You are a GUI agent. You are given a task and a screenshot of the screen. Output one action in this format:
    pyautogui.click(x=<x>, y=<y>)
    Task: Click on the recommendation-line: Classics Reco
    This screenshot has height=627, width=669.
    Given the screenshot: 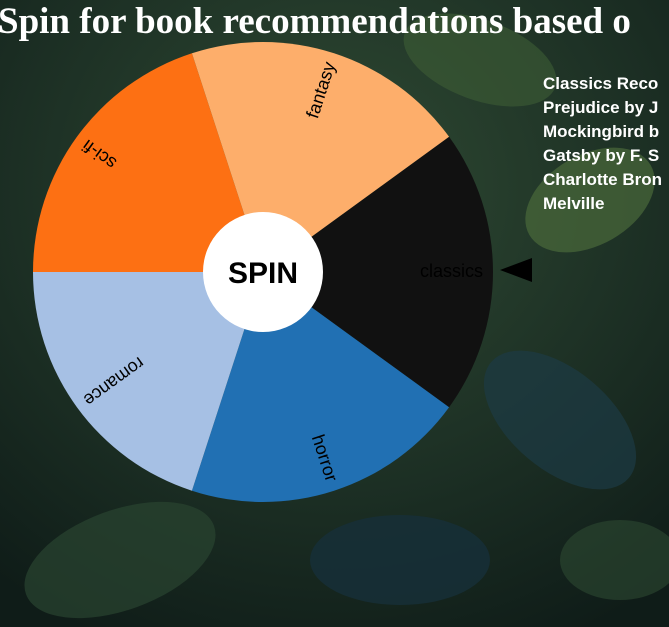 What is the action you would take?
    pyautogui.click(x=601, y=83)
    